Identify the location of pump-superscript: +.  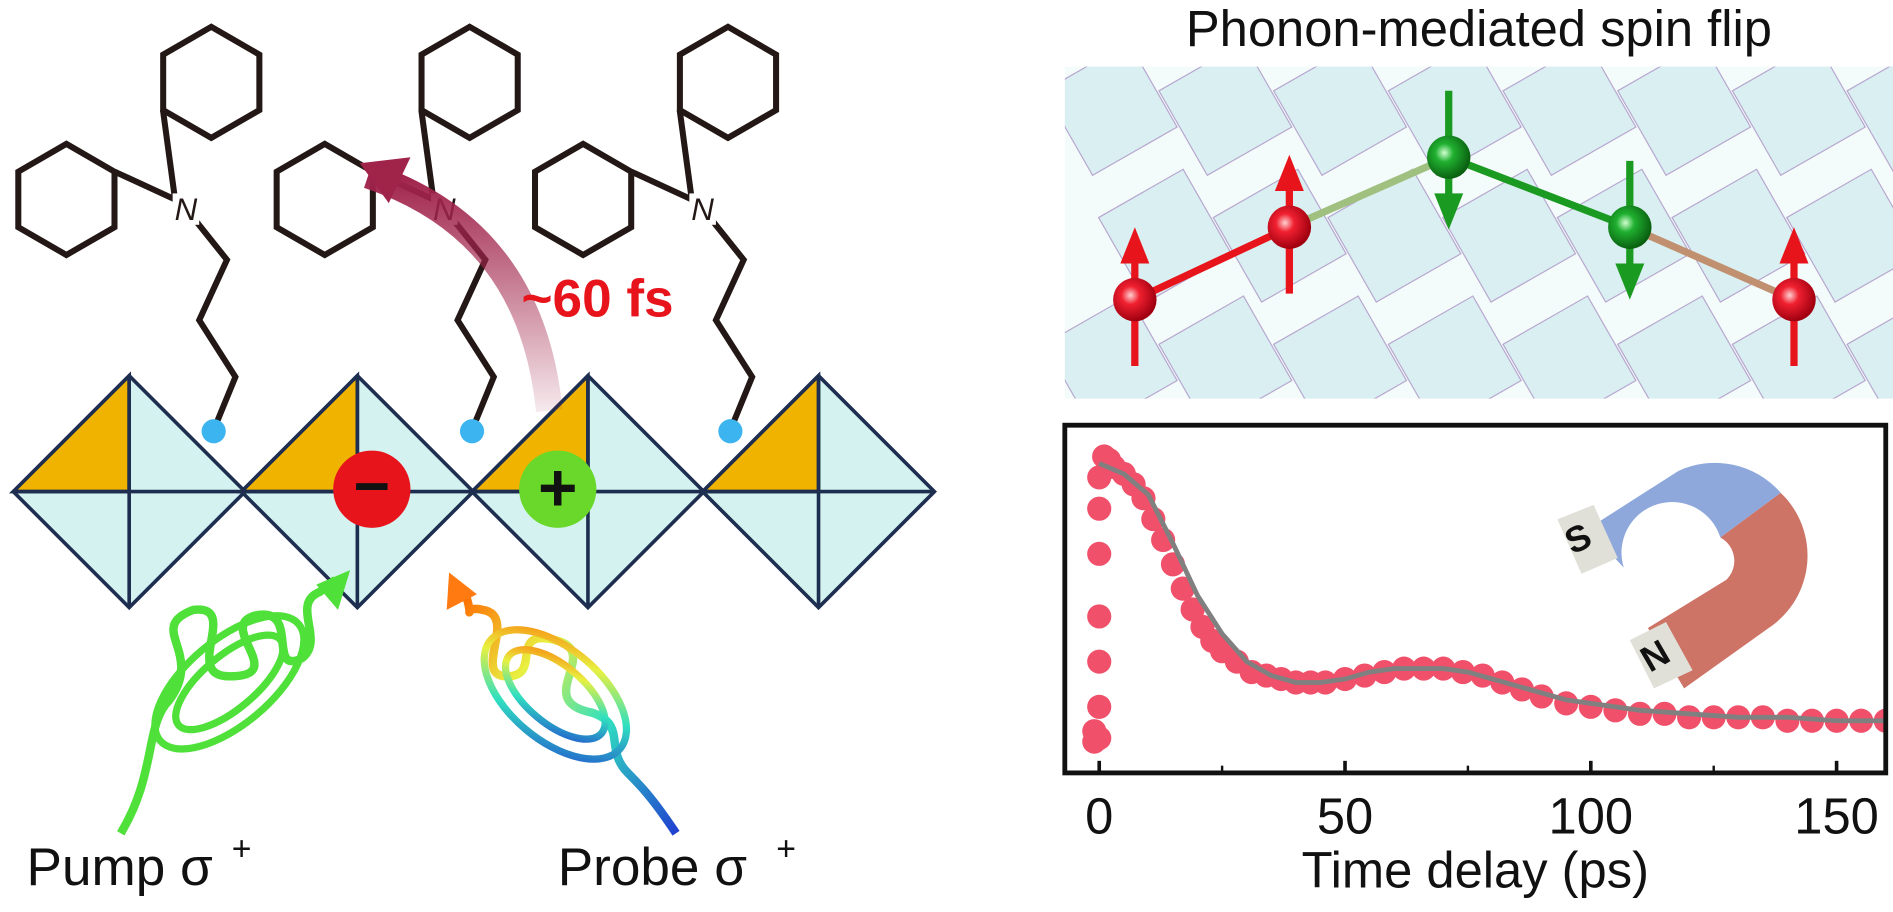
(242, 849).